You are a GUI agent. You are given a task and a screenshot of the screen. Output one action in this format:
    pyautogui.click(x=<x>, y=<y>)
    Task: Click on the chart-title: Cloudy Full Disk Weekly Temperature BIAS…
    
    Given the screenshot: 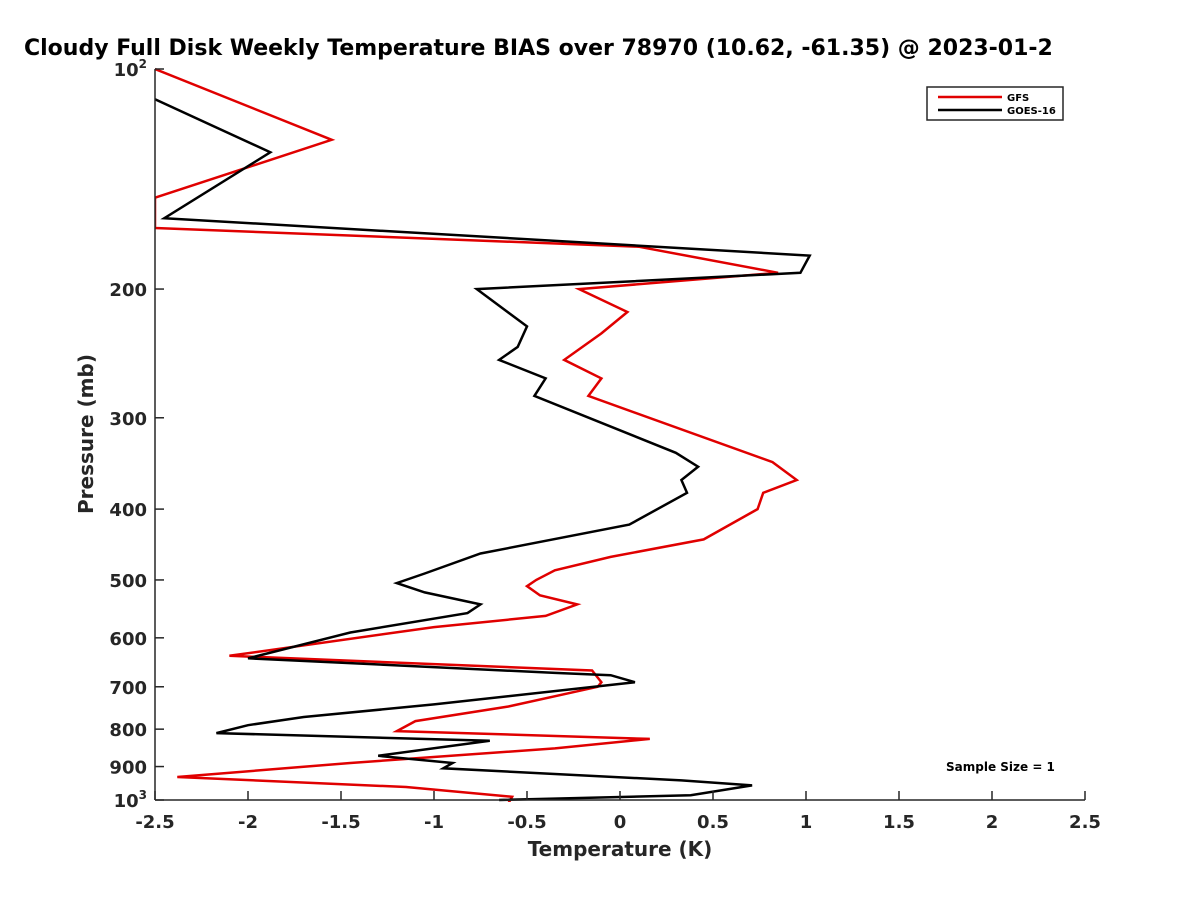 What is the action you would take?
    pyautogui.click(x=538, y=48)
    